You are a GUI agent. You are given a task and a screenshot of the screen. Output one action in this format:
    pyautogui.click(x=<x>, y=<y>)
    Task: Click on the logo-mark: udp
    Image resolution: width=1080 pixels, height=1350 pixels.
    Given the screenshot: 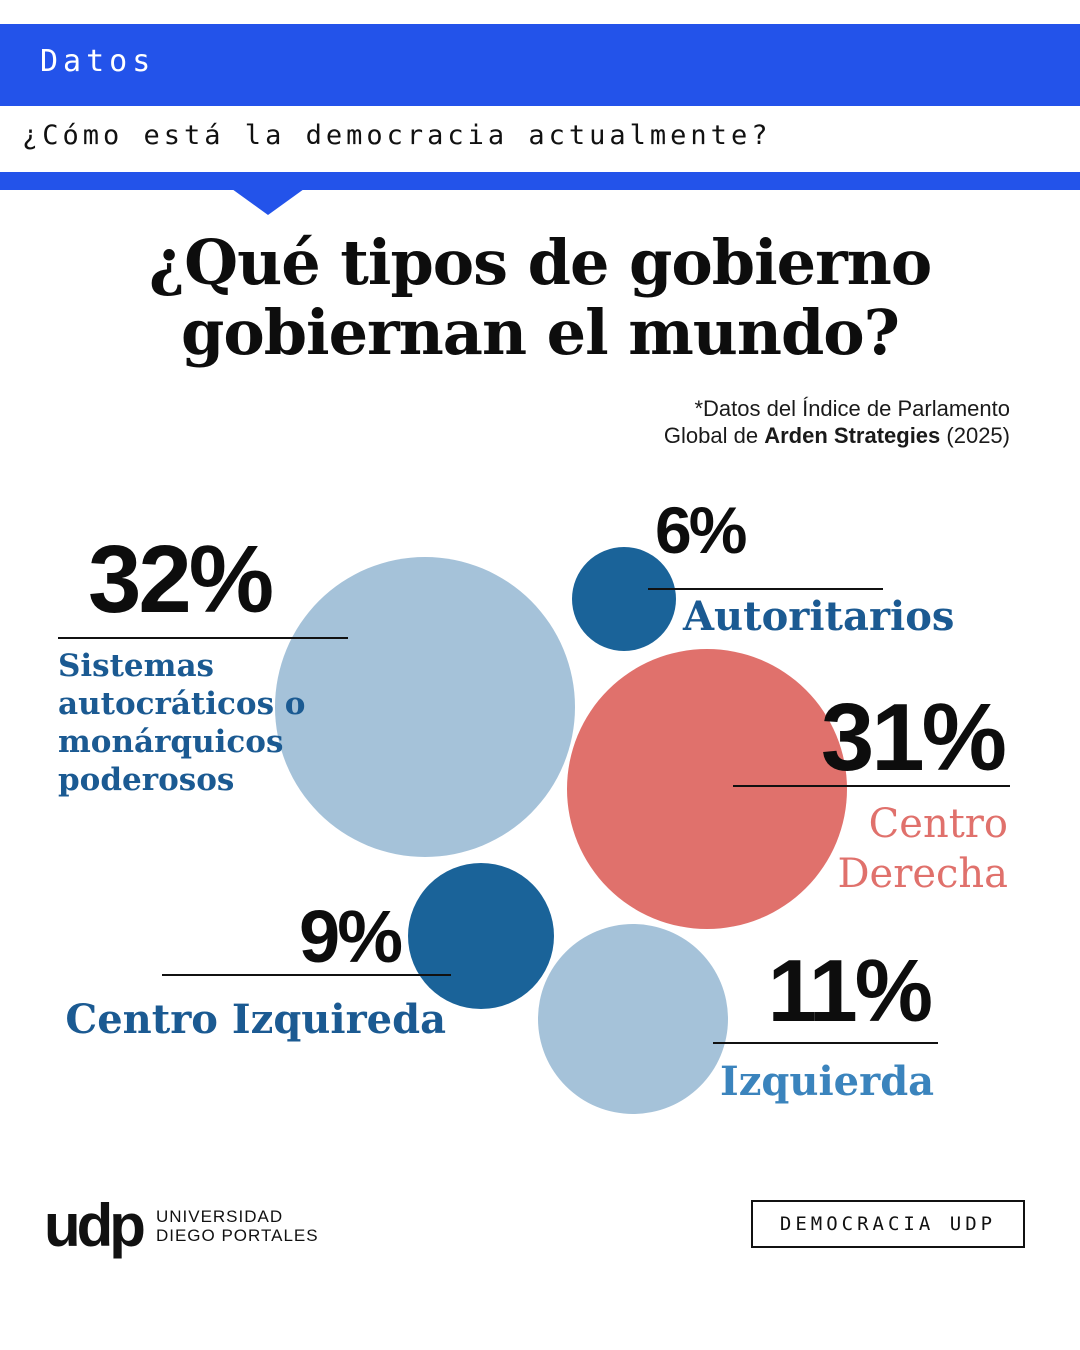 What is the action you would take?
    pyautogui.click(x=95, y=1225)
    